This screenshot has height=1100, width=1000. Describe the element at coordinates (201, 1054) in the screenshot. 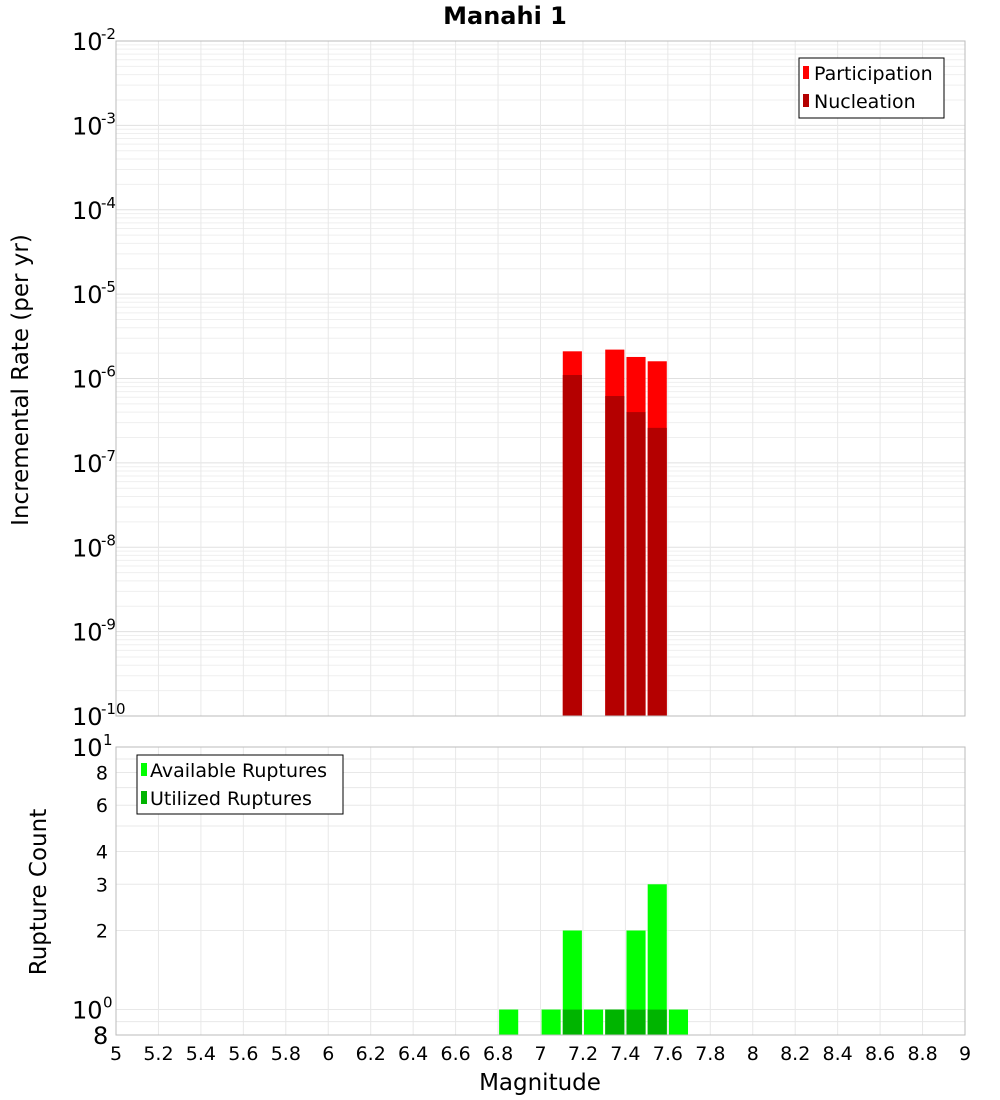

I see `x-tick-label: 5.4` at that location.